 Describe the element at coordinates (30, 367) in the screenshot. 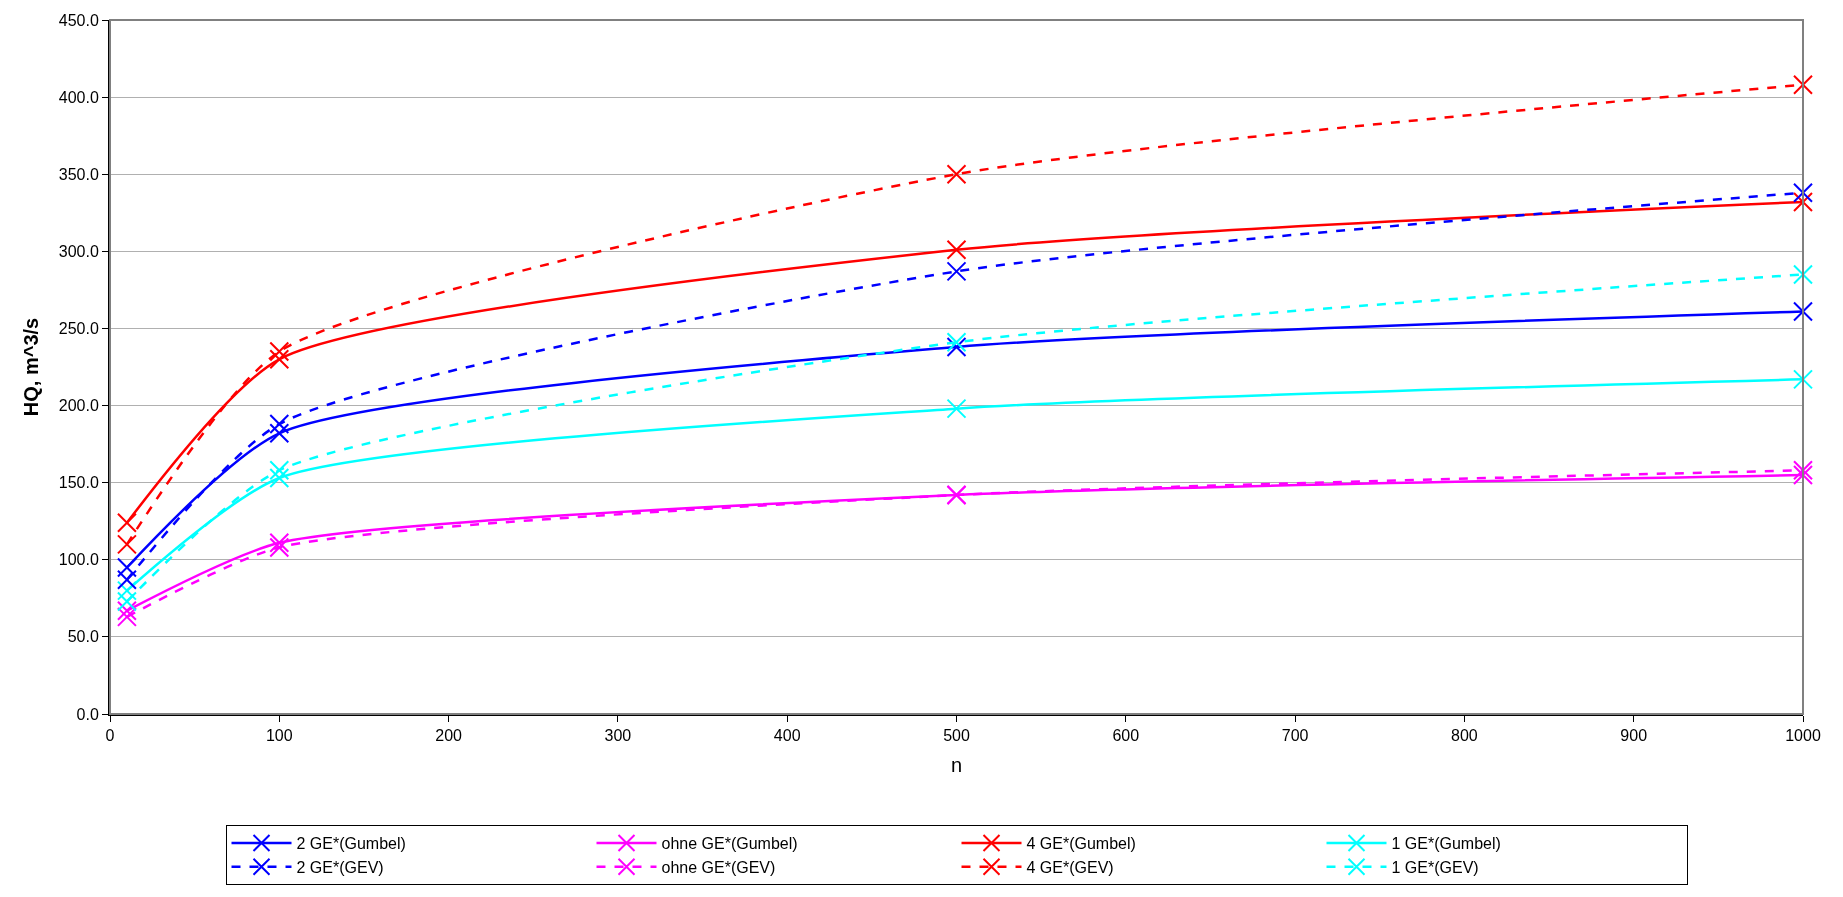

I see `y-axis-title: HQ, m^3/s` at that location.